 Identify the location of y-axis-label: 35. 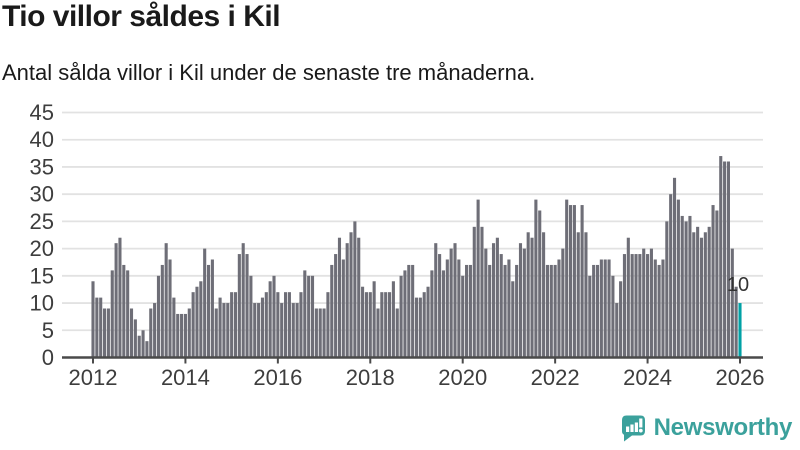
(42, 166).